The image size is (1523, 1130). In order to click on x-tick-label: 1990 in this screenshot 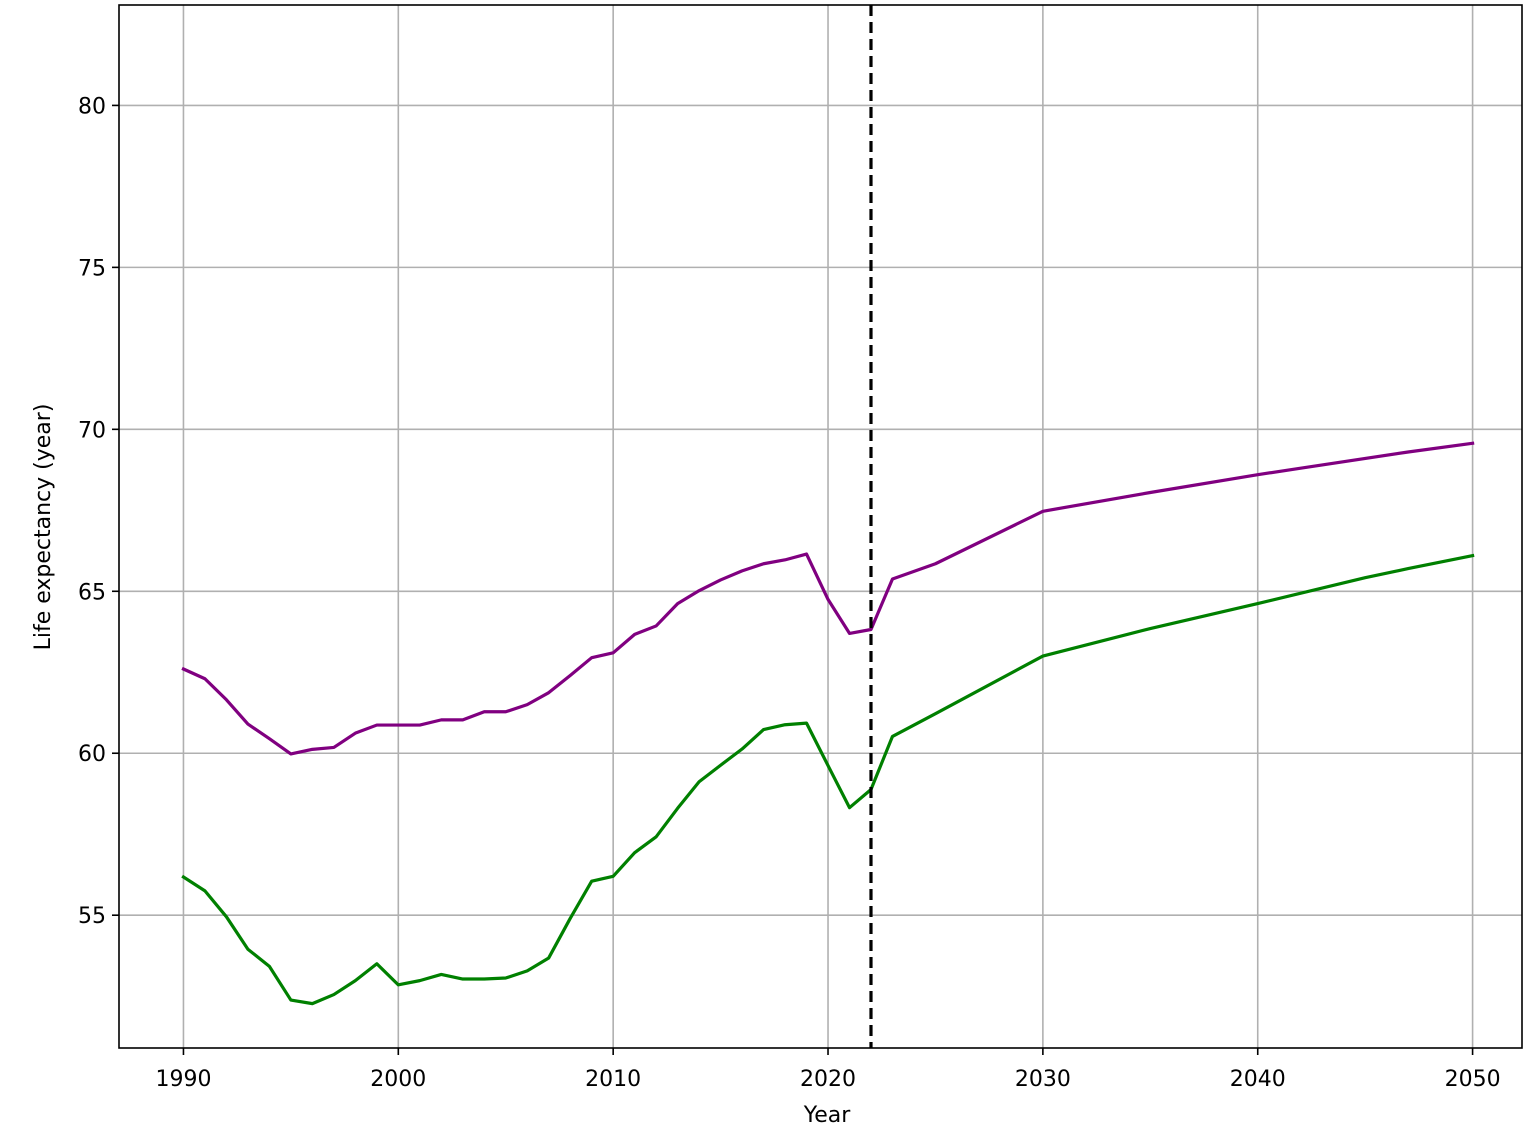, I will do `click(183, 1079)`.